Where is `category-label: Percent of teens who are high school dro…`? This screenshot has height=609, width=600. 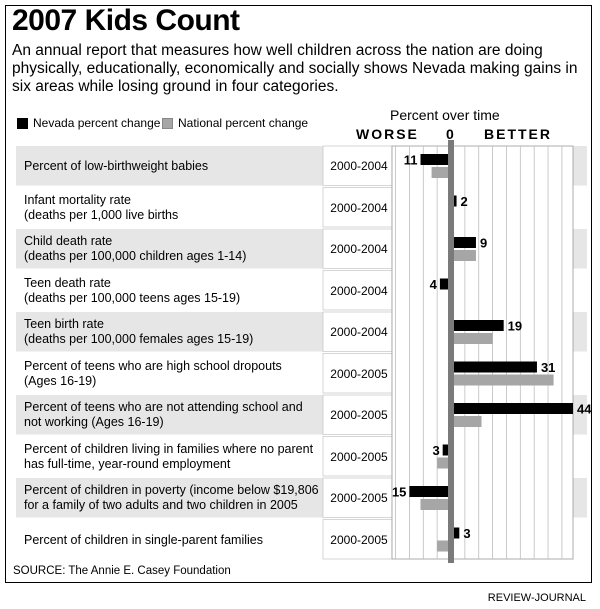 category-label: Percent of teens who are high school dro… is located at coordinates (173, 374).